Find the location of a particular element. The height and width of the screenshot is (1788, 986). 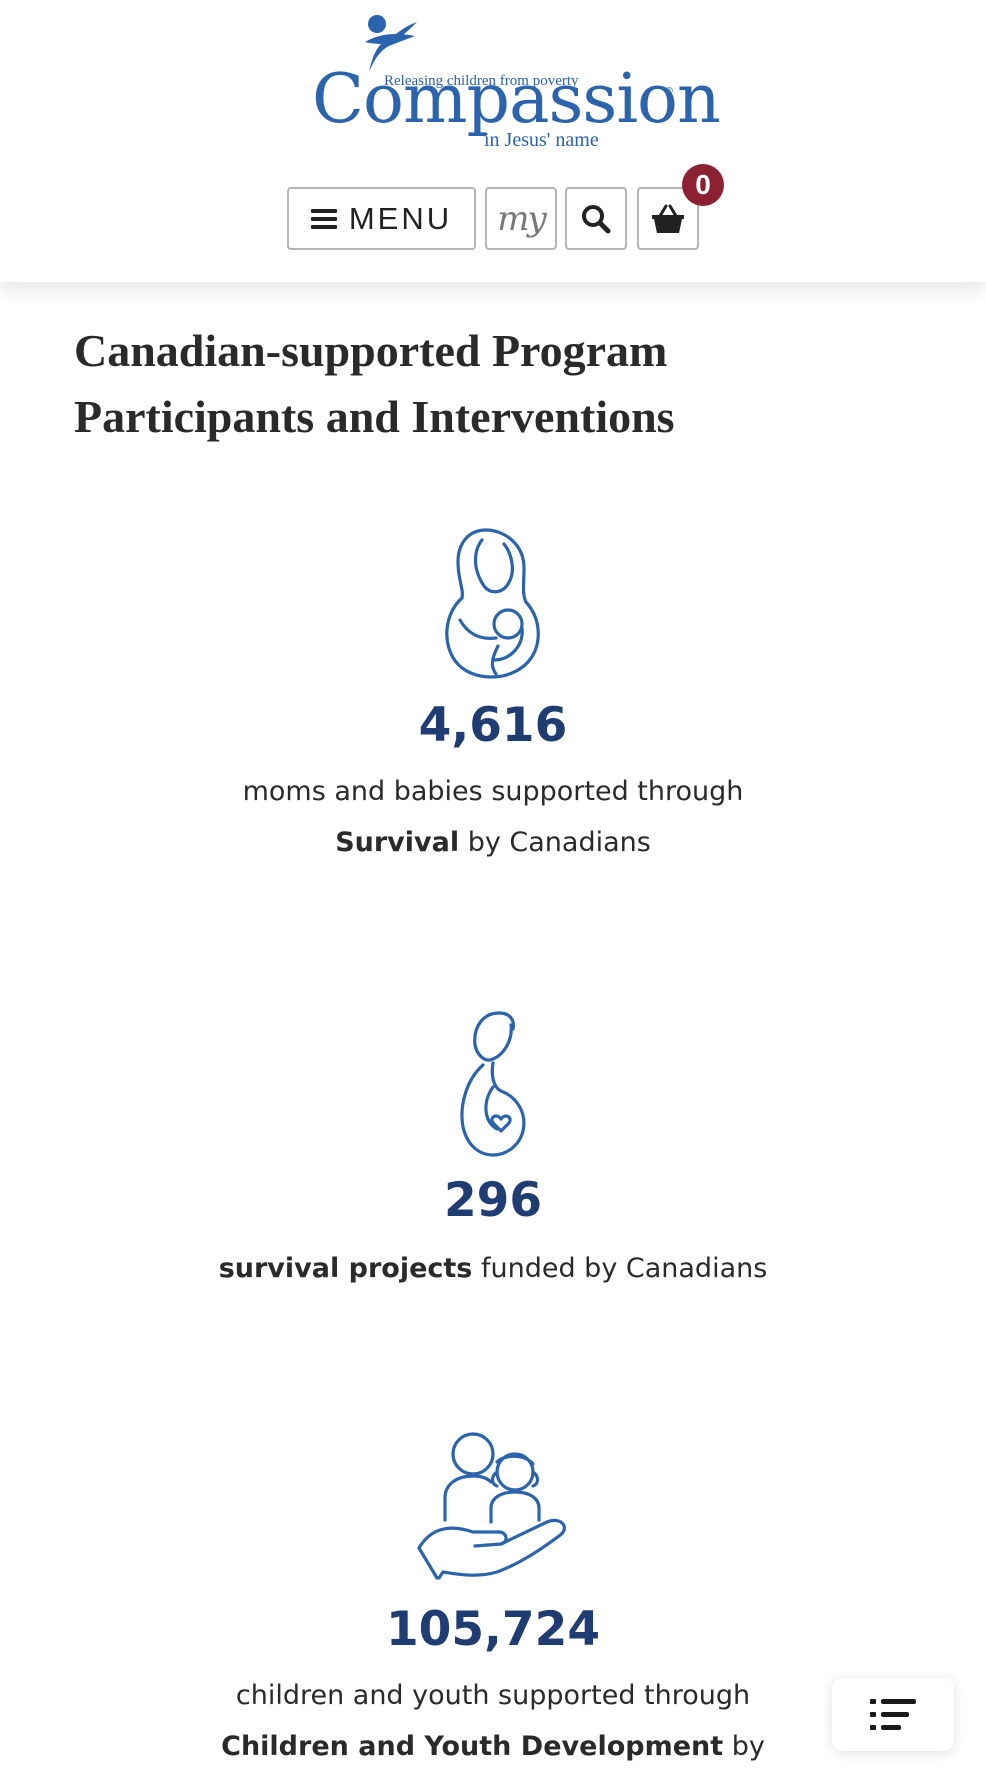

stat-desc-rest: by Canadians is located at coordinates (555, 842).